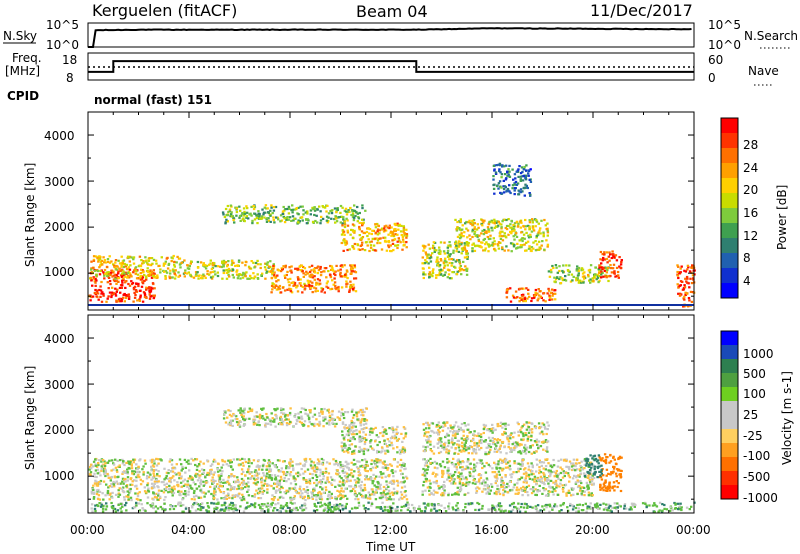 The height and width of the screenshot is (554, 800). I want to click on freq-label-line2: [MHz], so click(22, 71).